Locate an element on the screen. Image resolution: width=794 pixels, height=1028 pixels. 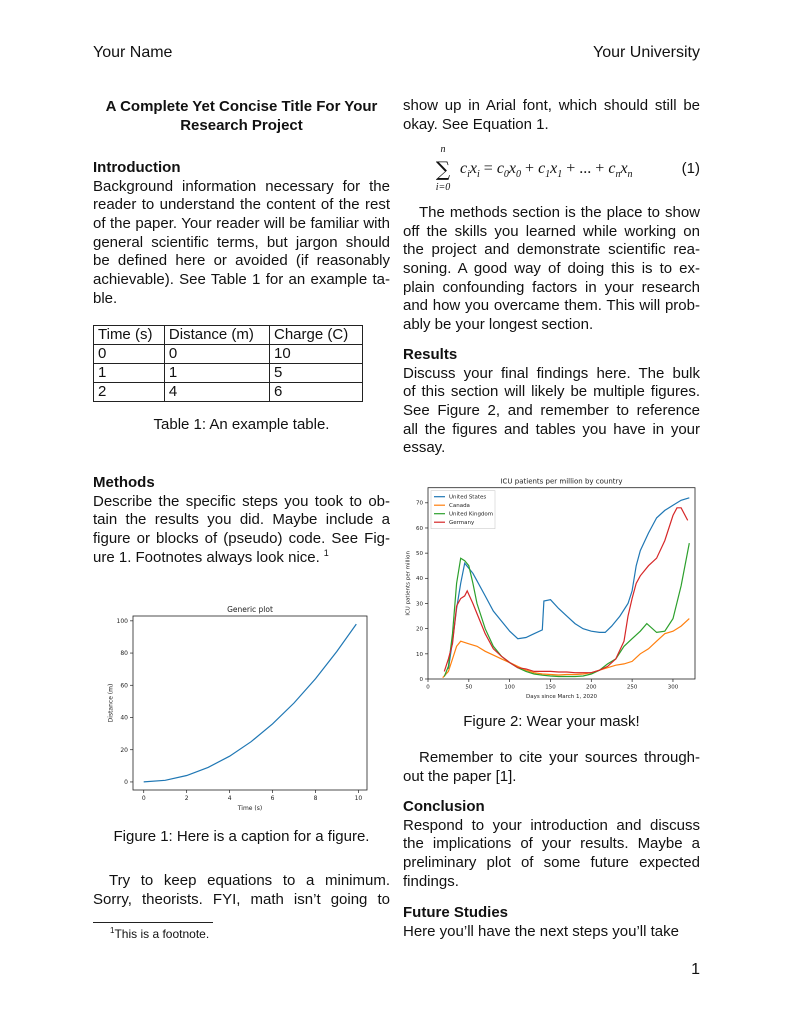
text-line-content: preliminary plot of some future expected is located at coordinates (551, 863).